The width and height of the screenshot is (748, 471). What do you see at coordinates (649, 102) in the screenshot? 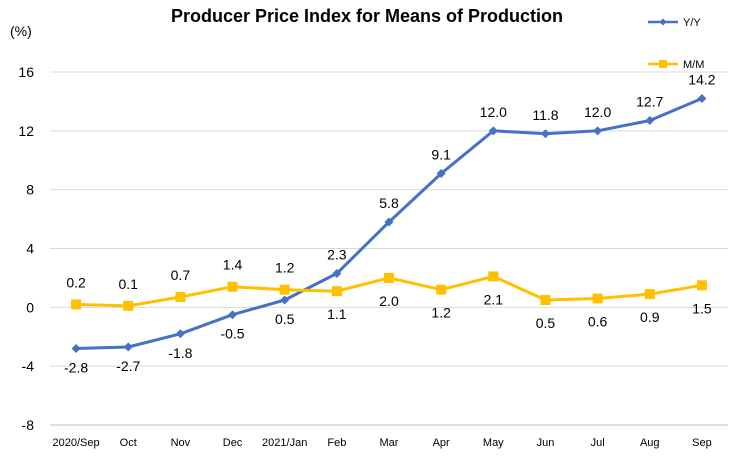
I see `data-label-yy: 12.7` at bounding box center [649, 102].